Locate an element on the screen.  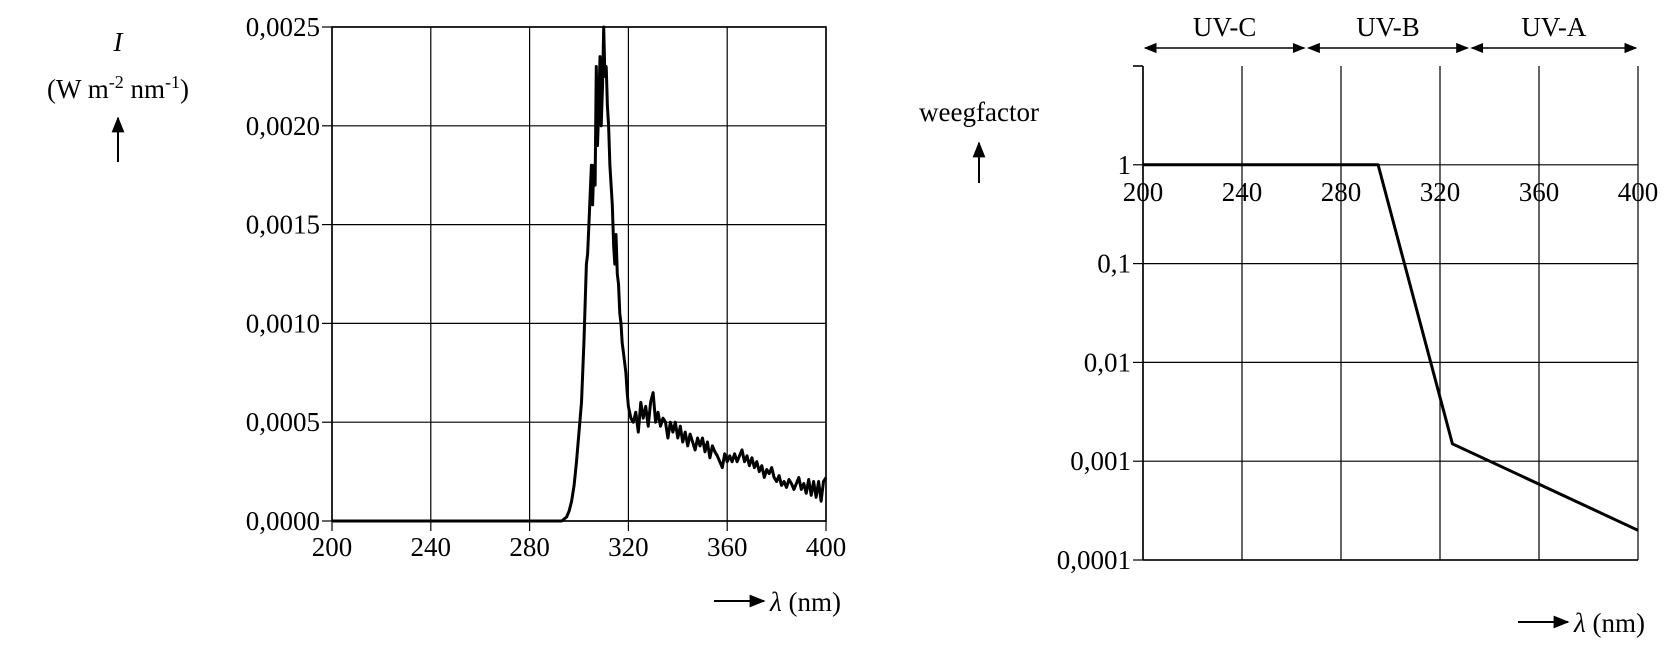
y-tick-label: 1 is located at coordinates (1125, 165).